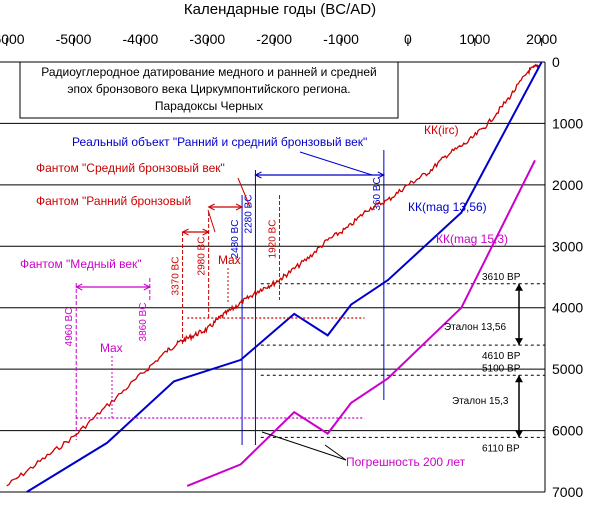  Describe the element at coordinates (567, 246) in the screenshot. I see `y-tick-label-3: 3000` at that location.